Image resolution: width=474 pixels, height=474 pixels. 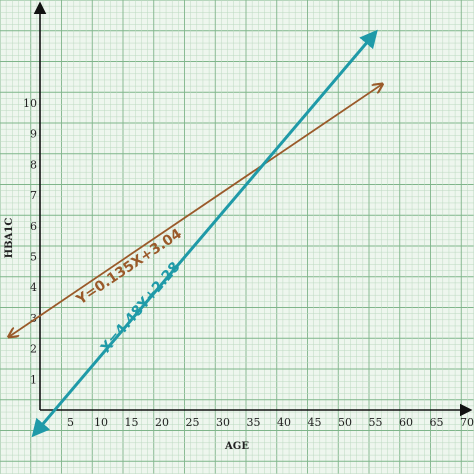 What do you see at coordinates (345, 422) in the screenshot?
I see `x-tick-label: 50` at bounding box center [345, 422].